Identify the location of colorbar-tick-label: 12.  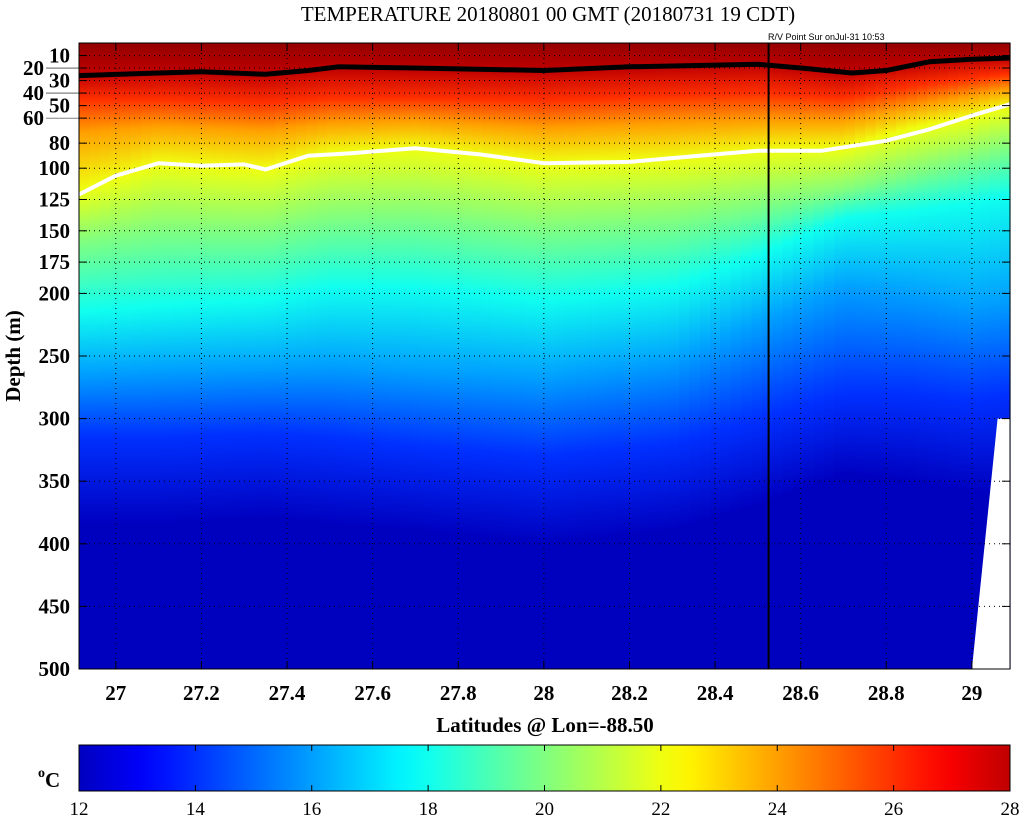
(79, 809).